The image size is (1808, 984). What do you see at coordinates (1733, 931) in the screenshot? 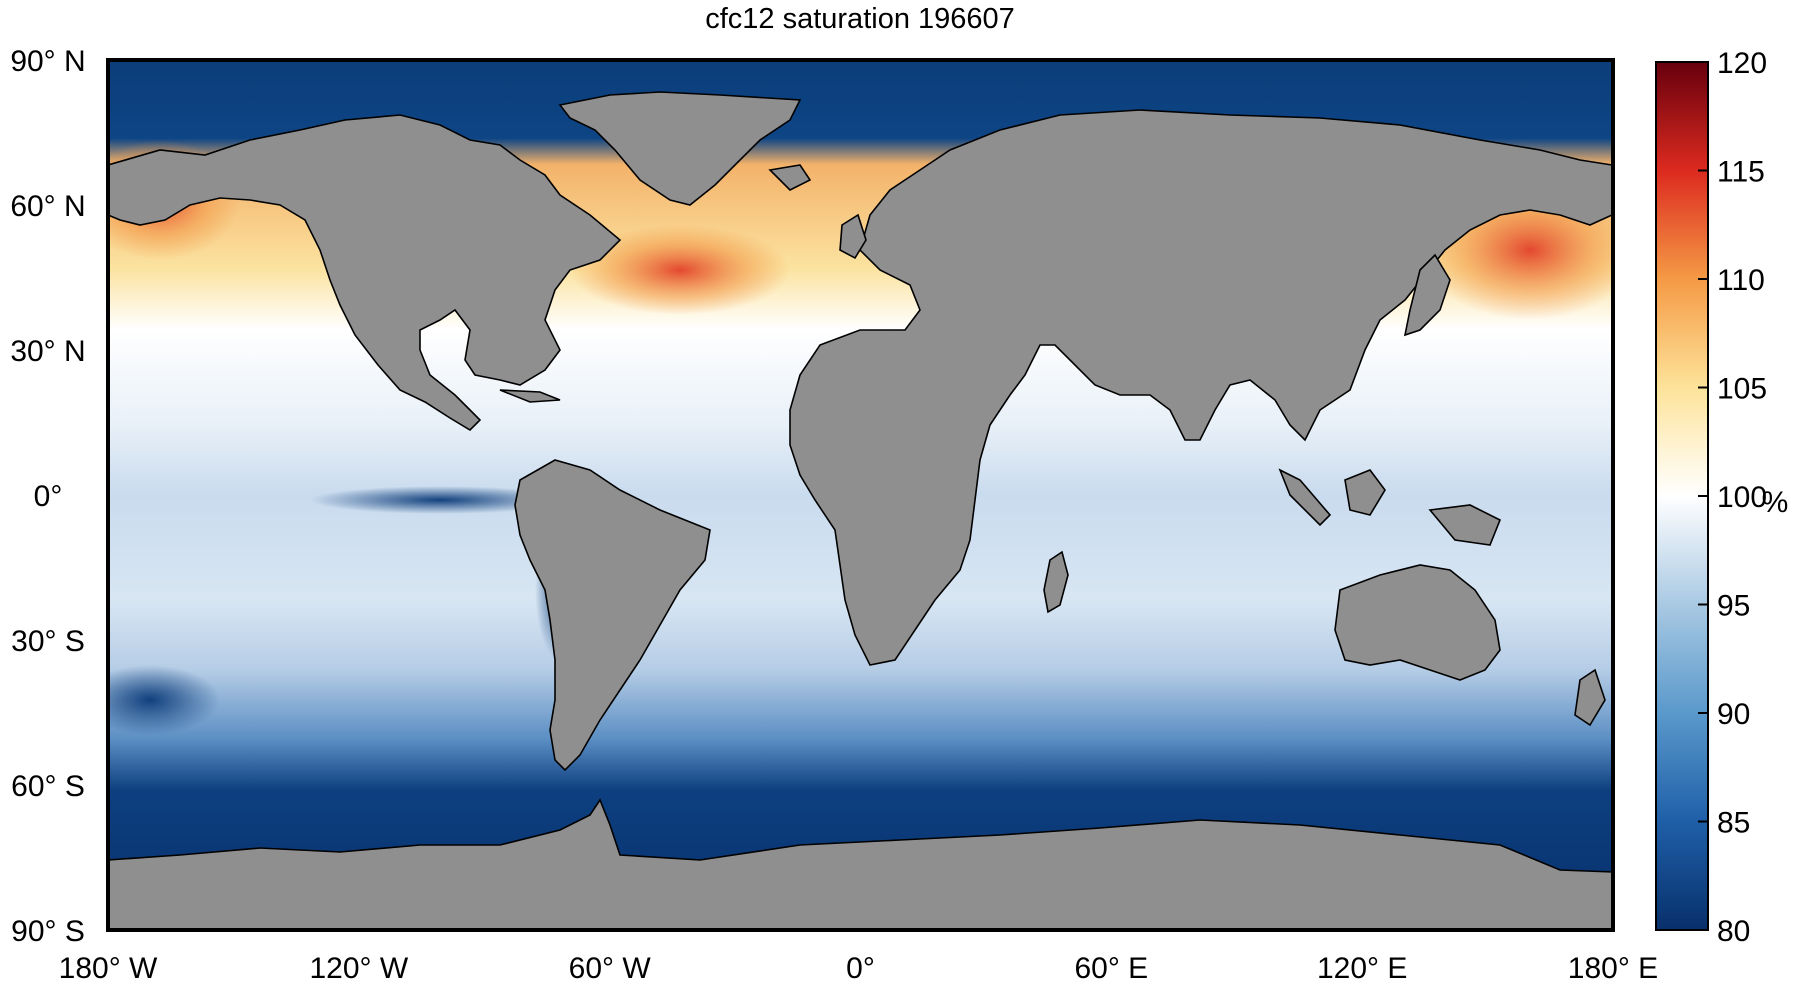
I see `colorbar-tick-label: 80` at bounding box center [1733, 931].